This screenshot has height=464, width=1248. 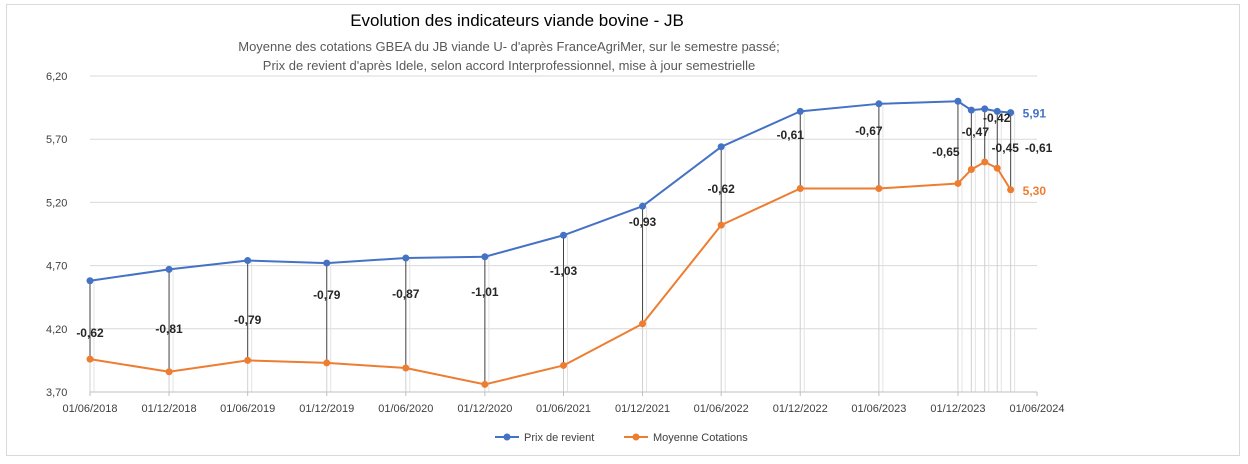 What do you see at coordinates (643, 222) in the screenshot?
I see `difference-label: -0,93` at bounding box center [643, 222].